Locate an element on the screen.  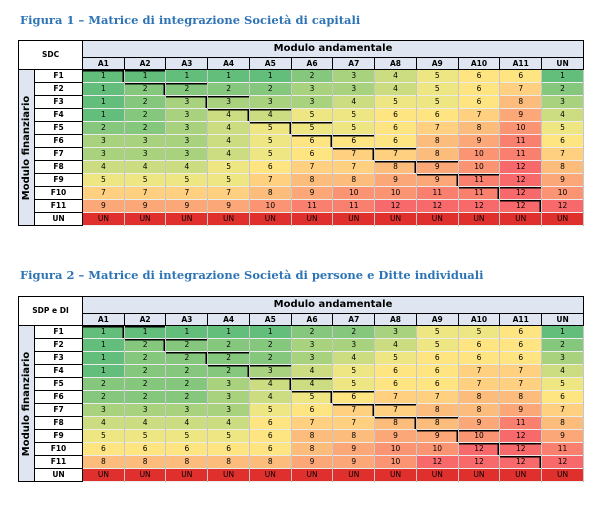
column-header-a4: A4 is located at coordinates (228, 319).